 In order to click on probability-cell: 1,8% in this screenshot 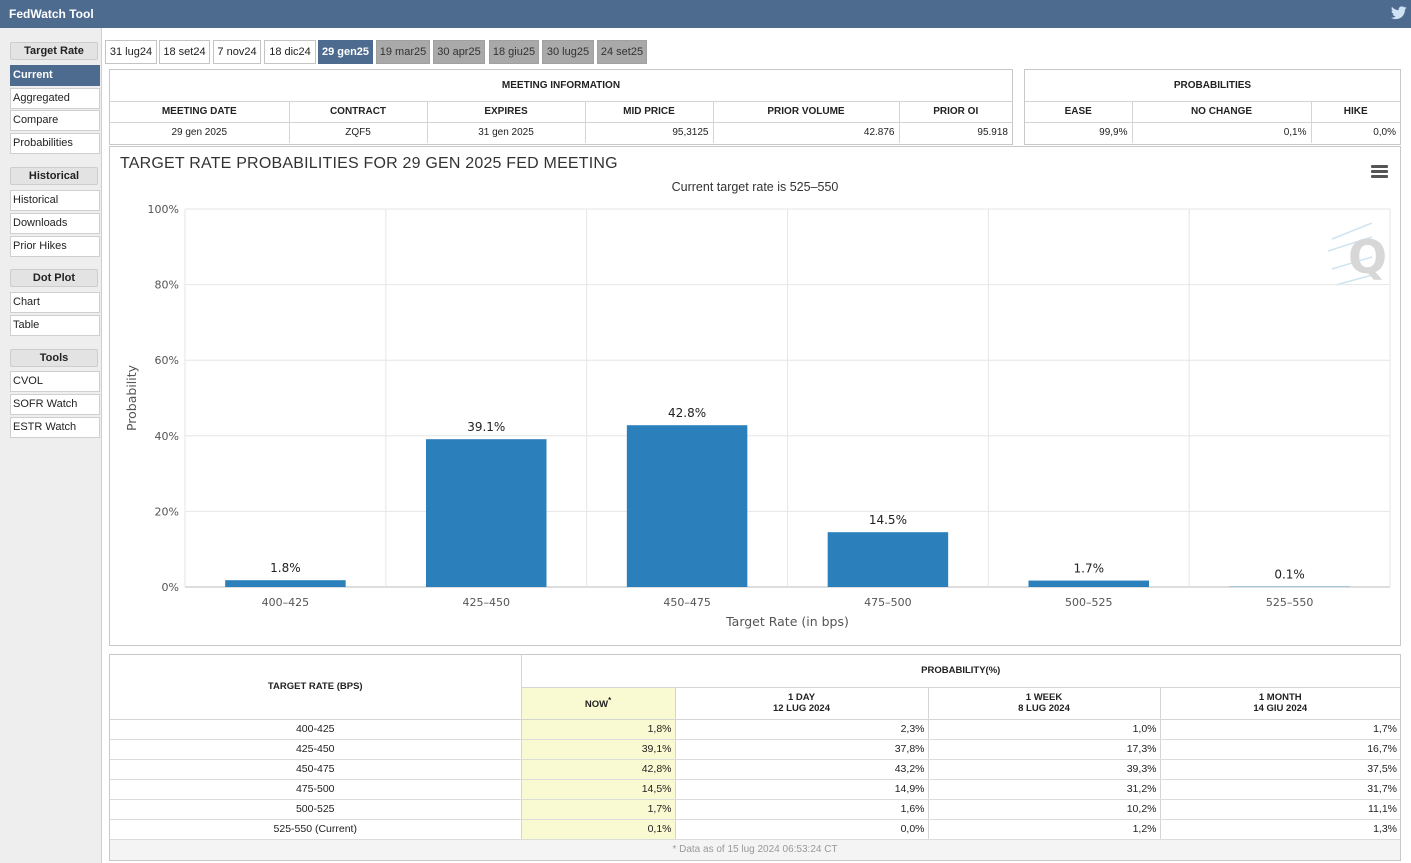, I will do `click(597, 729)`.